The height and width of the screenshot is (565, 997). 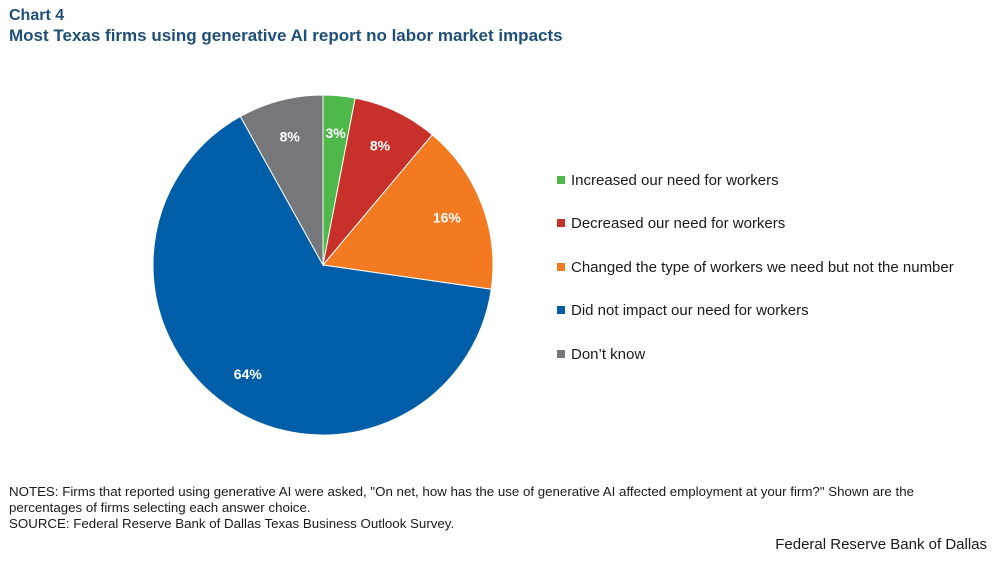 I want to click on pie-data-label: 64%, so click(x=248, y=374).